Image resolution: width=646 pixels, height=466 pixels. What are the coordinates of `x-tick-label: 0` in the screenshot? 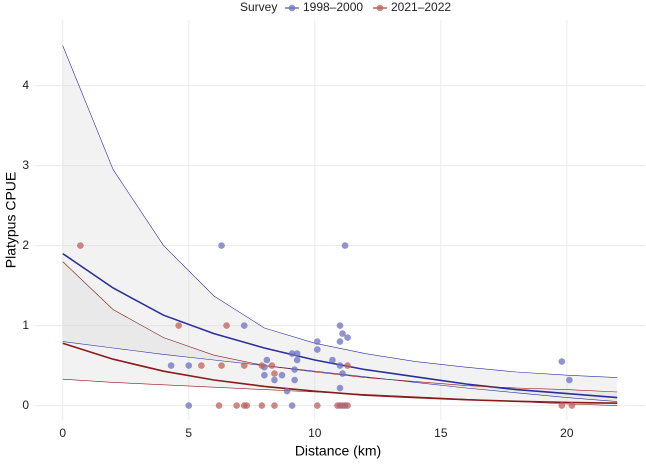 It's located at (62, 433).